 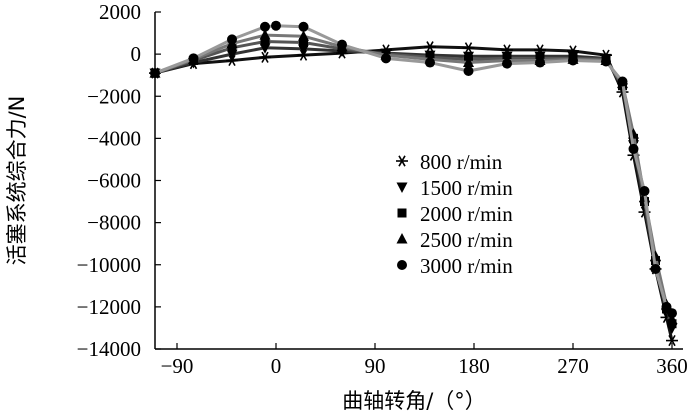 I want to click on x-tick-label: 270, so click(x=573, y=366).